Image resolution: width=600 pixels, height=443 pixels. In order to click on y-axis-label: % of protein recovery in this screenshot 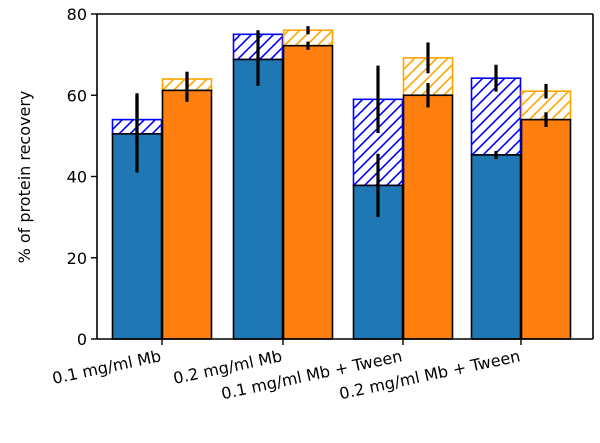, I will do `click(24, 177)`.